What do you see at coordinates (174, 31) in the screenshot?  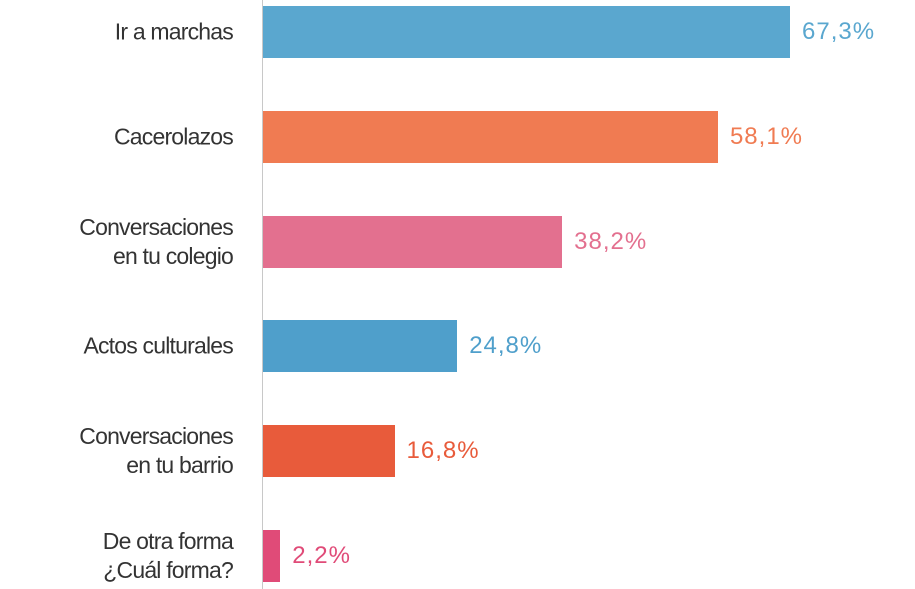 I see `category-label: Ir a marchas` at bounding box center [174, 31].